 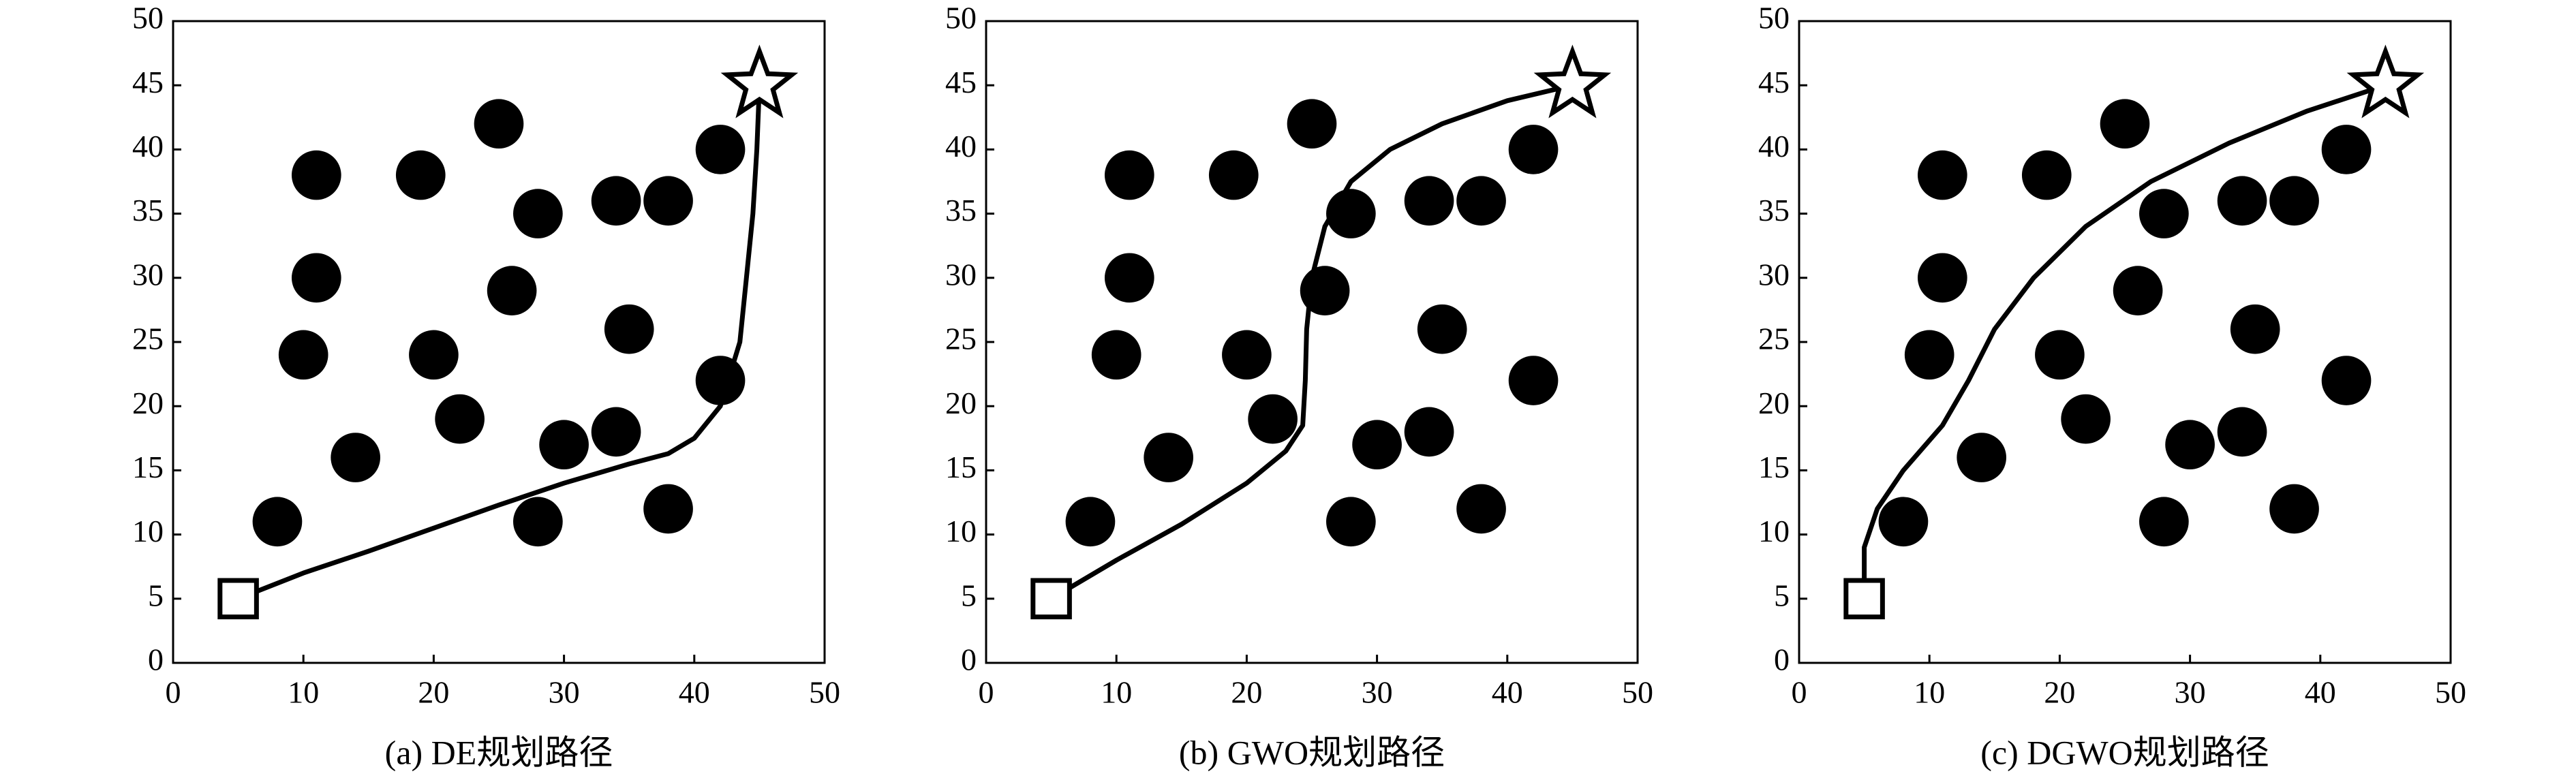 What do you see at coordinates (499, 752) in the screenshot?
I see `chart-caption: (a) DE规划路径` at bounding box center [499, 752].